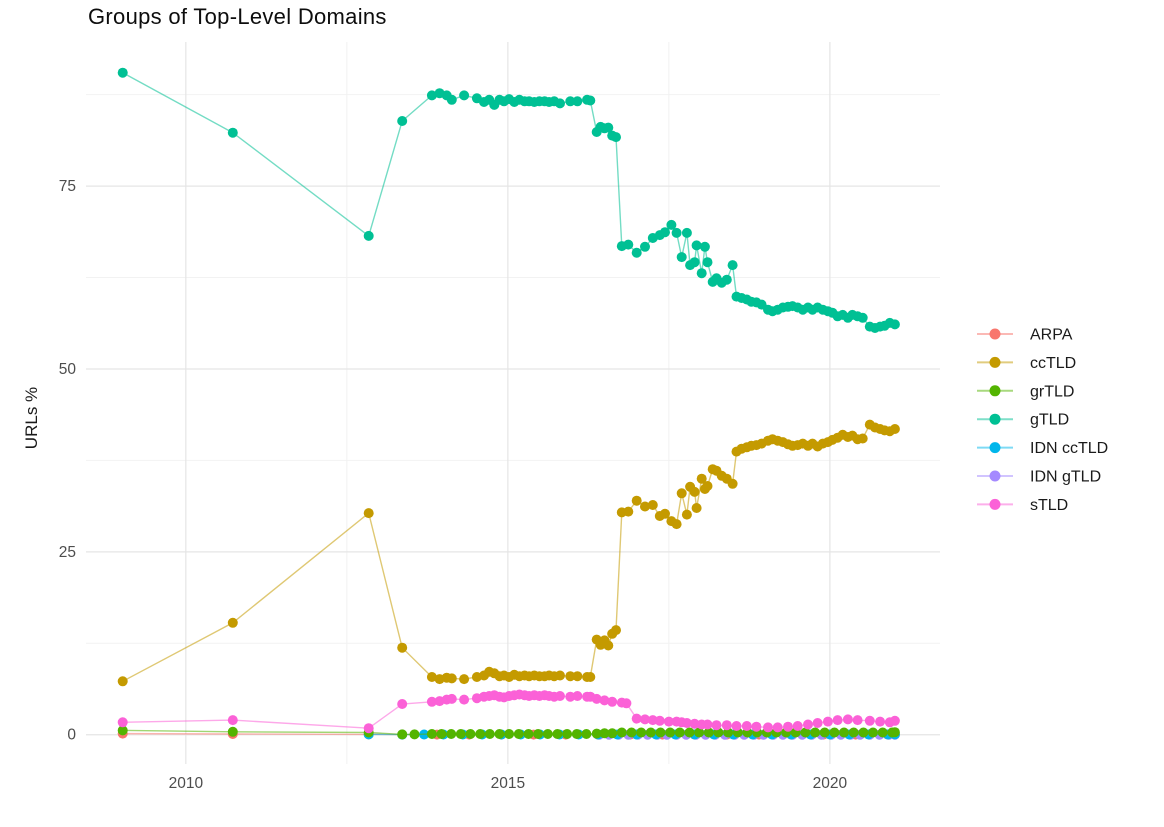 This screenshot has width=1164, height=827. Describe the element at coordinates (1023, 420) in the screenshot. I see `legend-item-gtld: gTLD` at that location.